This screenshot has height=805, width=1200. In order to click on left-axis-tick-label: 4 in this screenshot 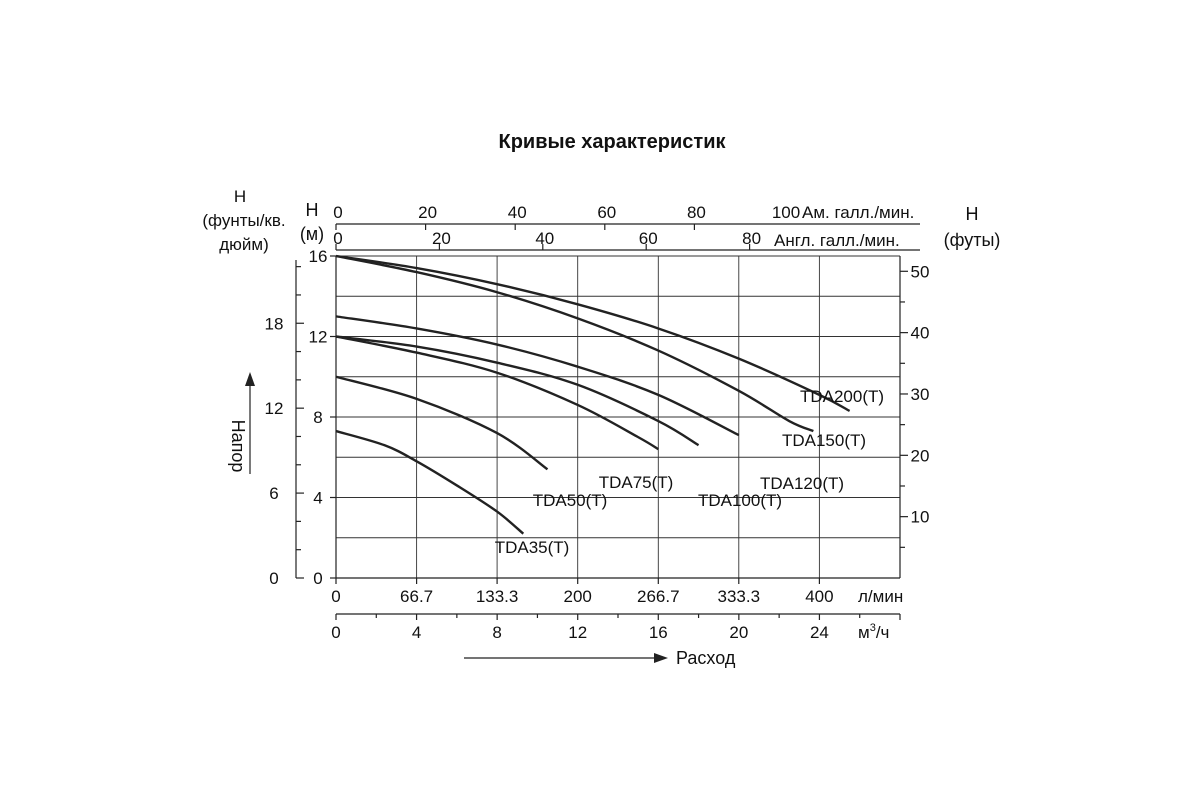, I will do `click(317, 498)`.